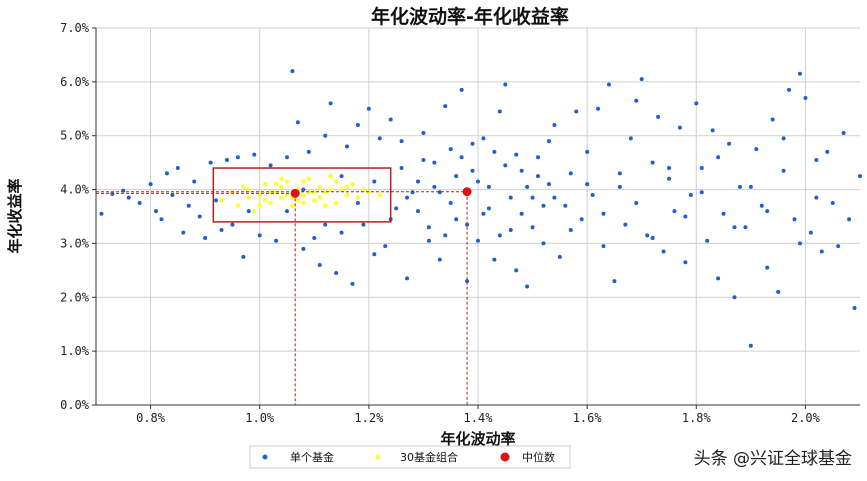  Describe the element at coordinates (773, 459) in the screenshot. I see `watermark: 头条 @兴证全球基金` at that location.